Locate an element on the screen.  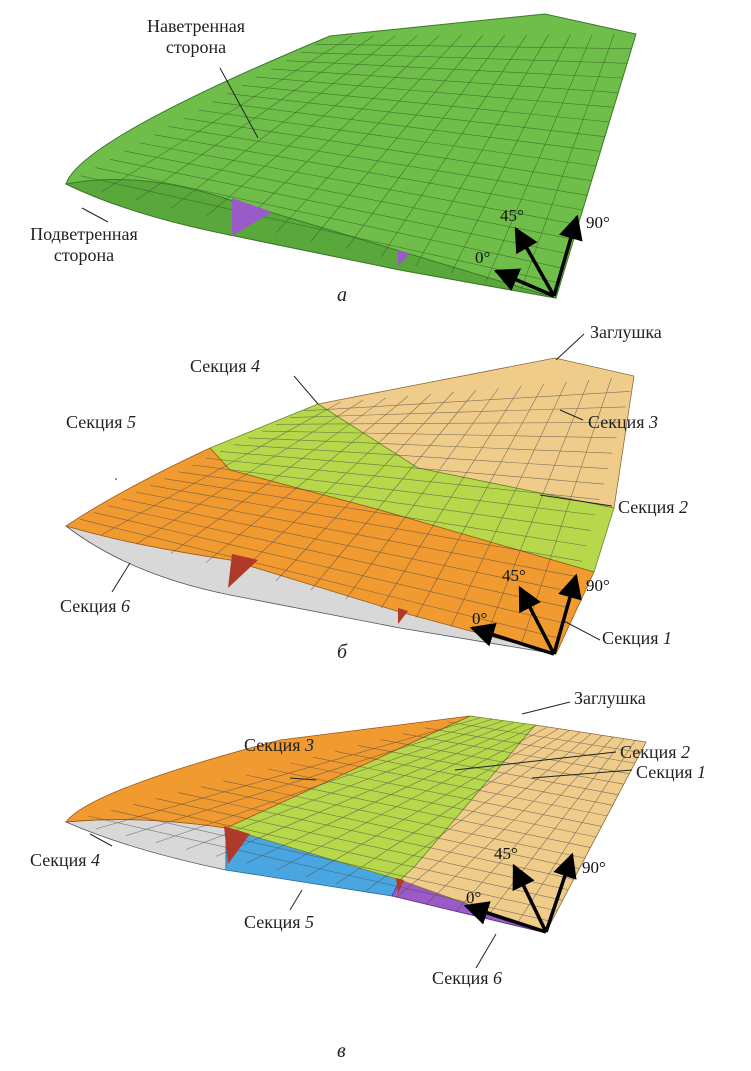
label-c-section-5-num: 5 is located at coordinates (310, 922).